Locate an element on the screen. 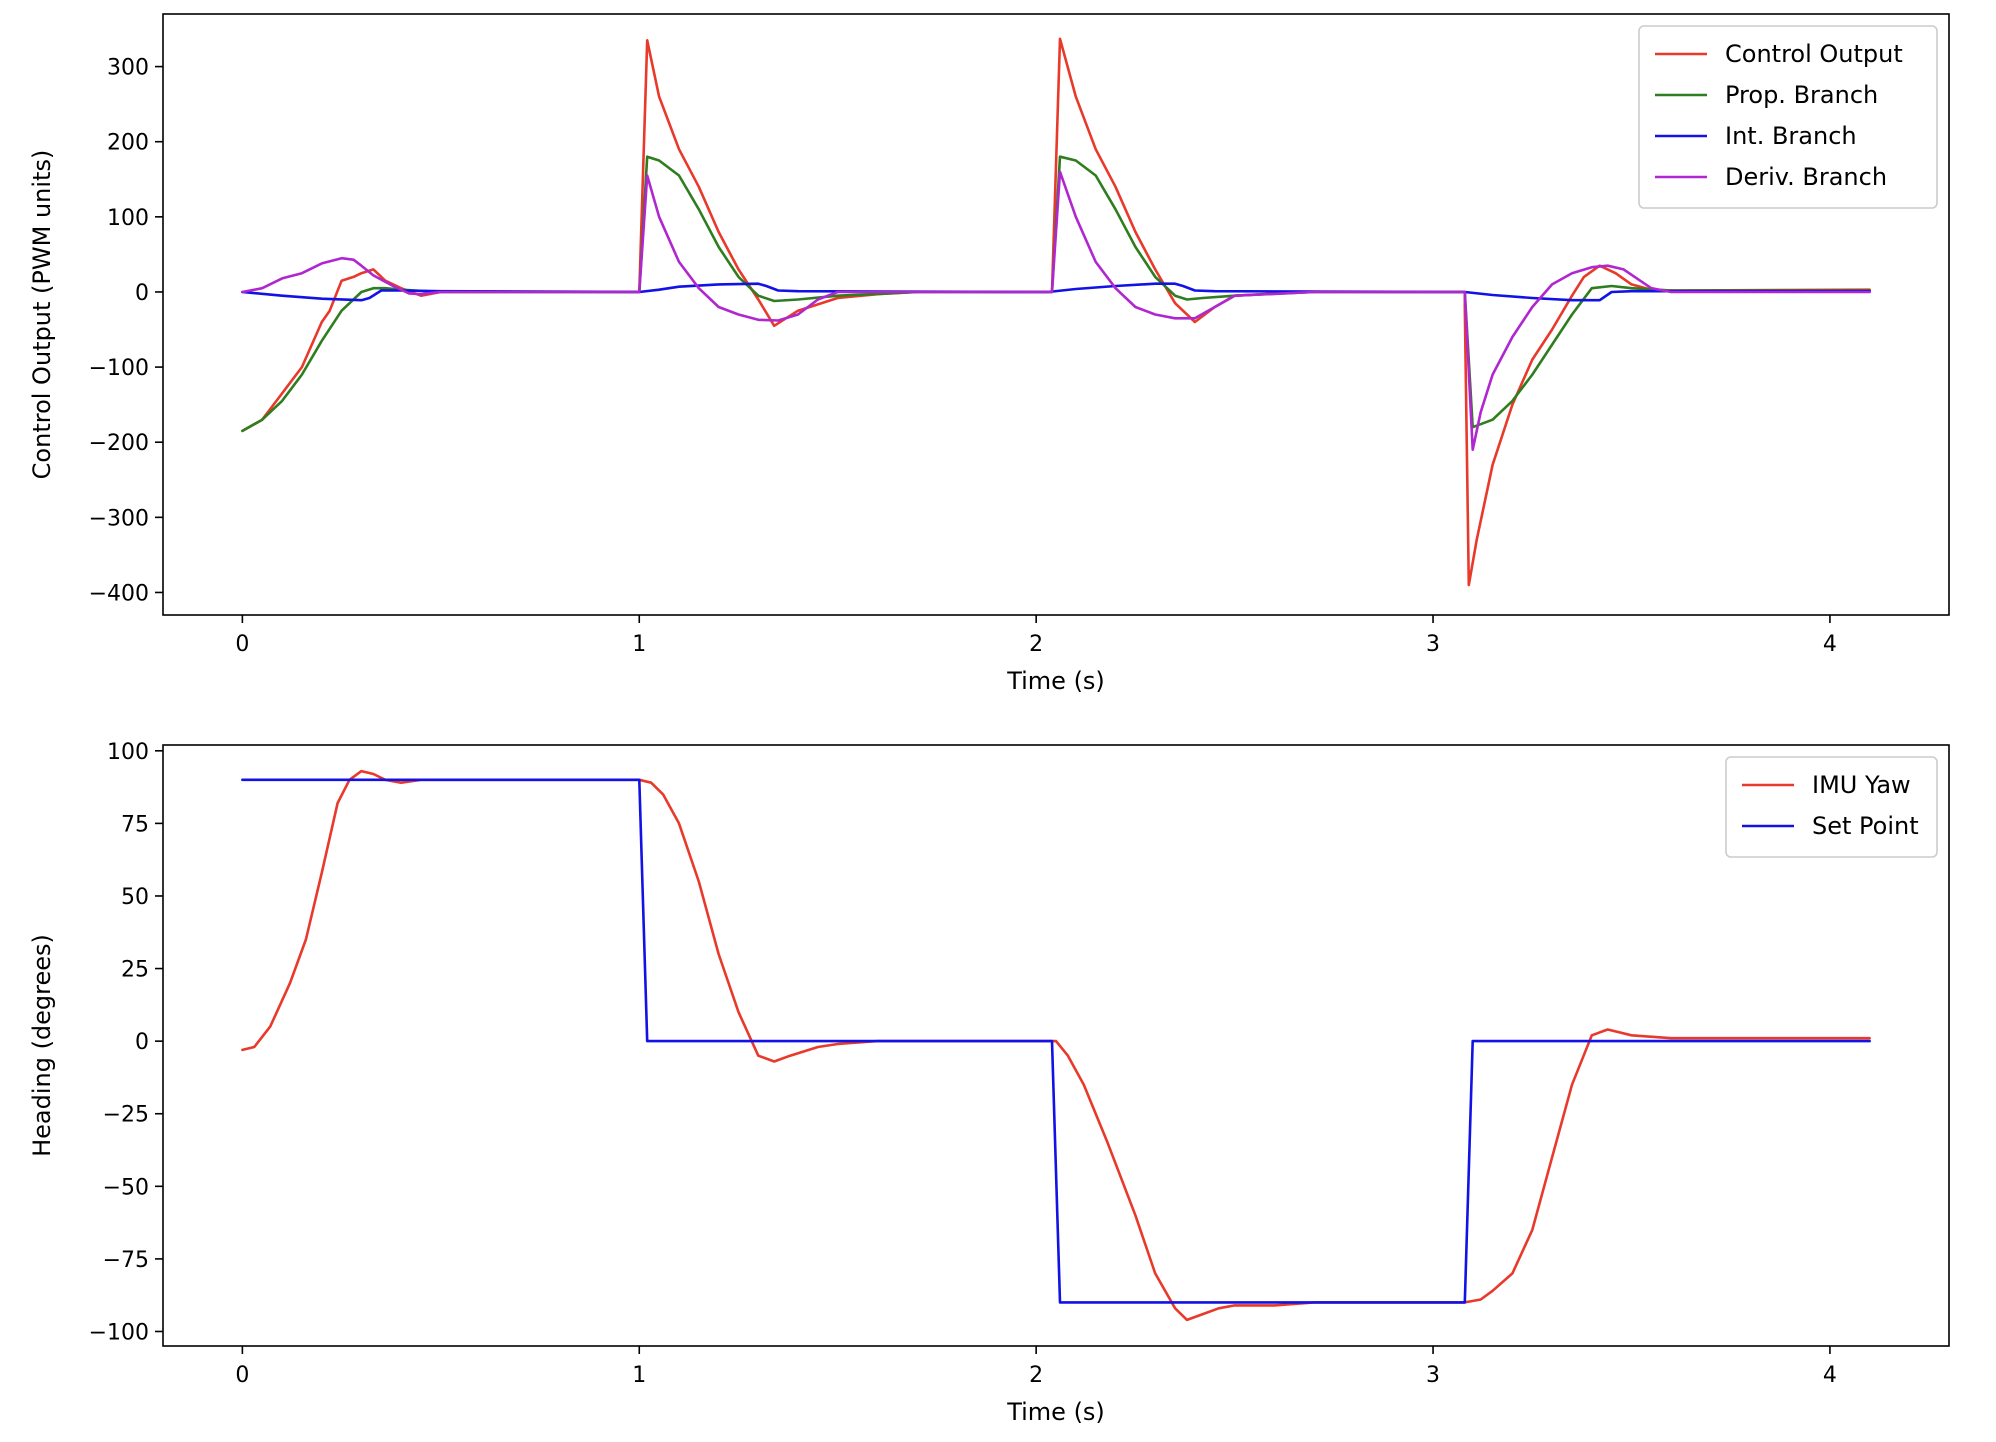 The height and width of the screenshot is (1442, 1996). y-axis-label: Heading (degrees) is located at coordinates (42, 1045).